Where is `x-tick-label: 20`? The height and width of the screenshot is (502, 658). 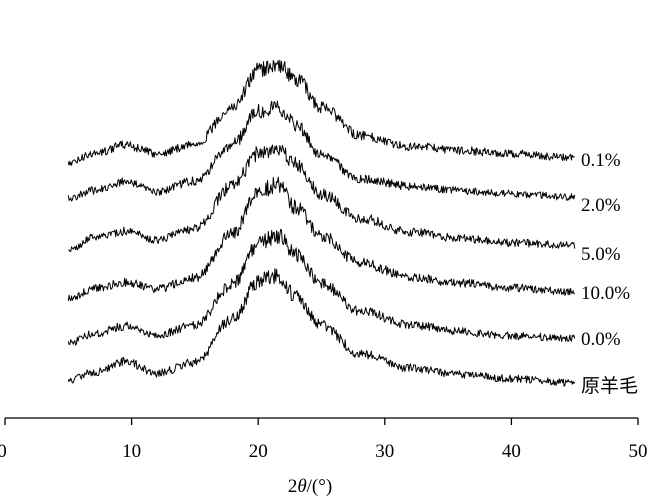
x-tick-label: 20 is located at coordinates (258, 451).